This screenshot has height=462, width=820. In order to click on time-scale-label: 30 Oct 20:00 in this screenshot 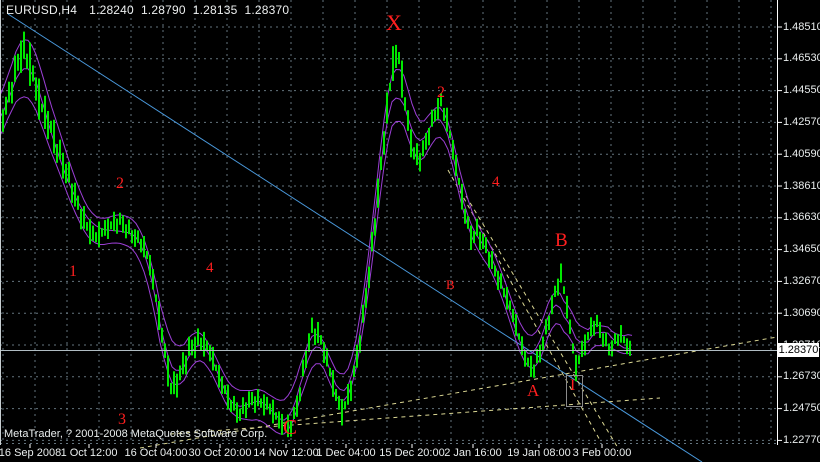, I will do `click(220, 453)`.